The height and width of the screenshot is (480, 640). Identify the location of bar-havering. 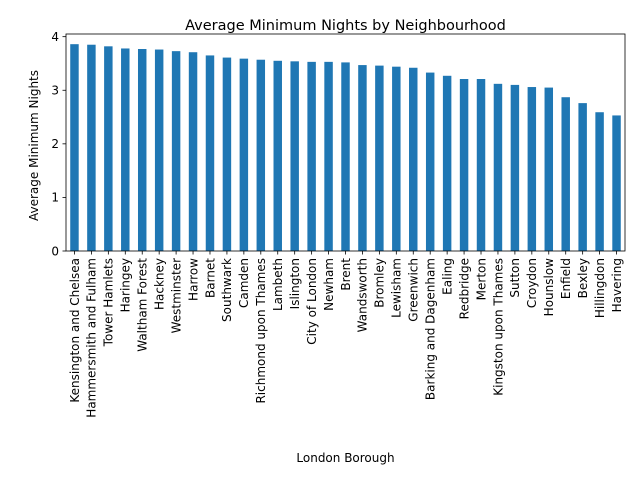
(616, 183).